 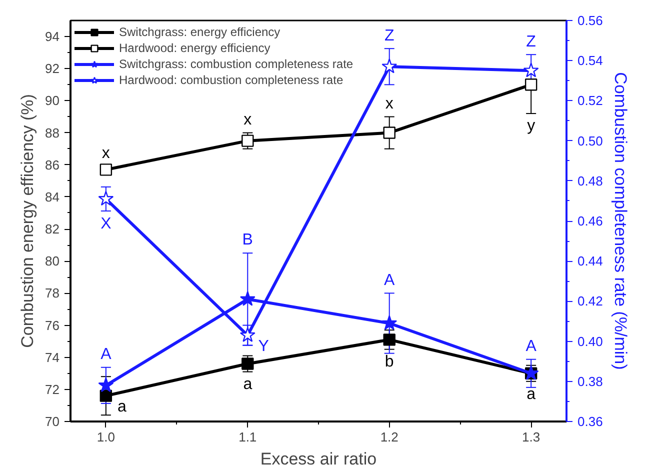 What do you see at coordinates (231, 80) in the screenshot?
I see `legend-label: Hardwood: combustion completeness rate` at bounding box center [231, 80].